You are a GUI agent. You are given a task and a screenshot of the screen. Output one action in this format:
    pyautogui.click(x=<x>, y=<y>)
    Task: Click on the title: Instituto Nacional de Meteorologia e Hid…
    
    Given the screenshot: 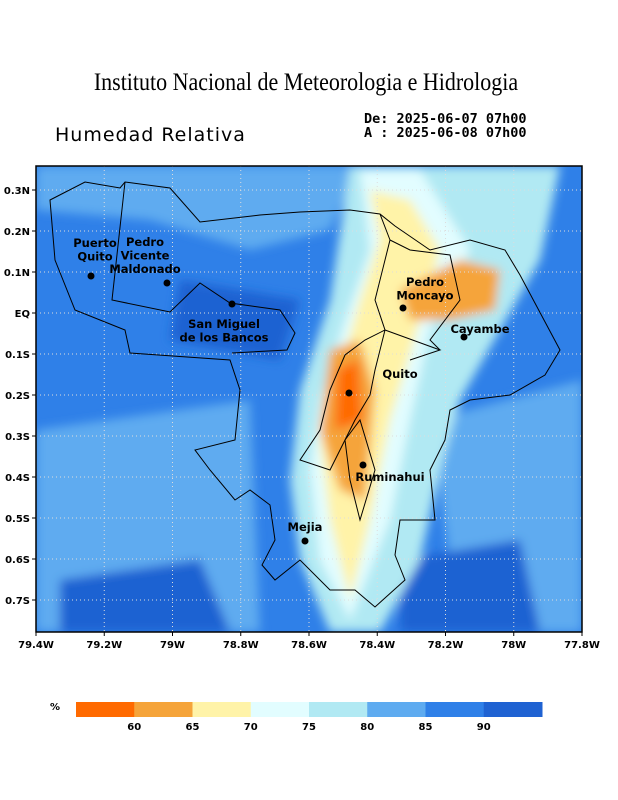 What is the action you would take?
    pyautogui.click(x=306, y=83)
    